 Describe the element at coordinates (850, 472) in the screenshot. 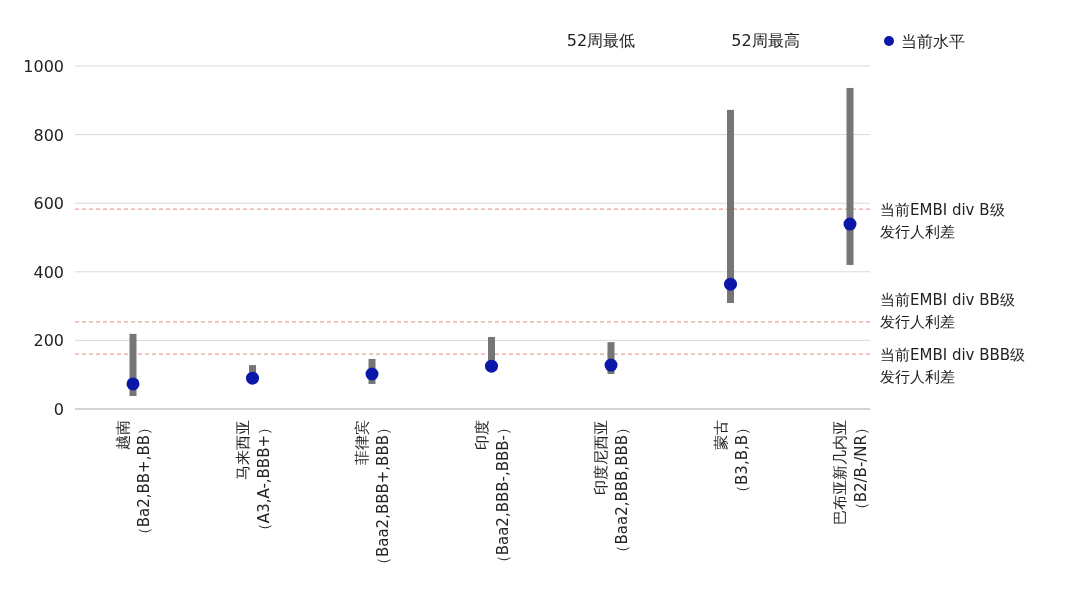

I see `x-tick-label: 巴布亚新几内亚（B2/B-/NR）` at that location.